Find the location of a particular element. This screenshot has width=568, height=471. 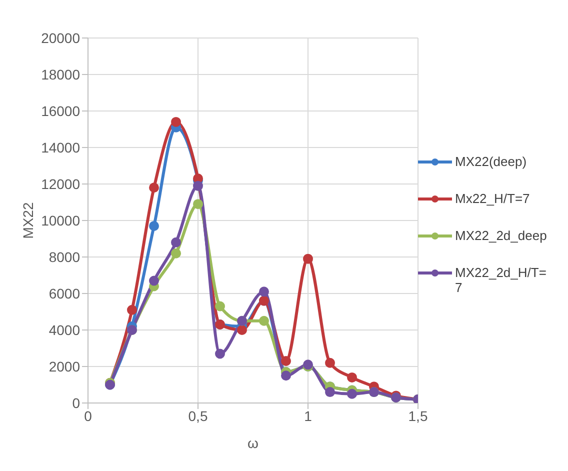

legend-label: MX22(deep) is located at coordinates (491, 161).